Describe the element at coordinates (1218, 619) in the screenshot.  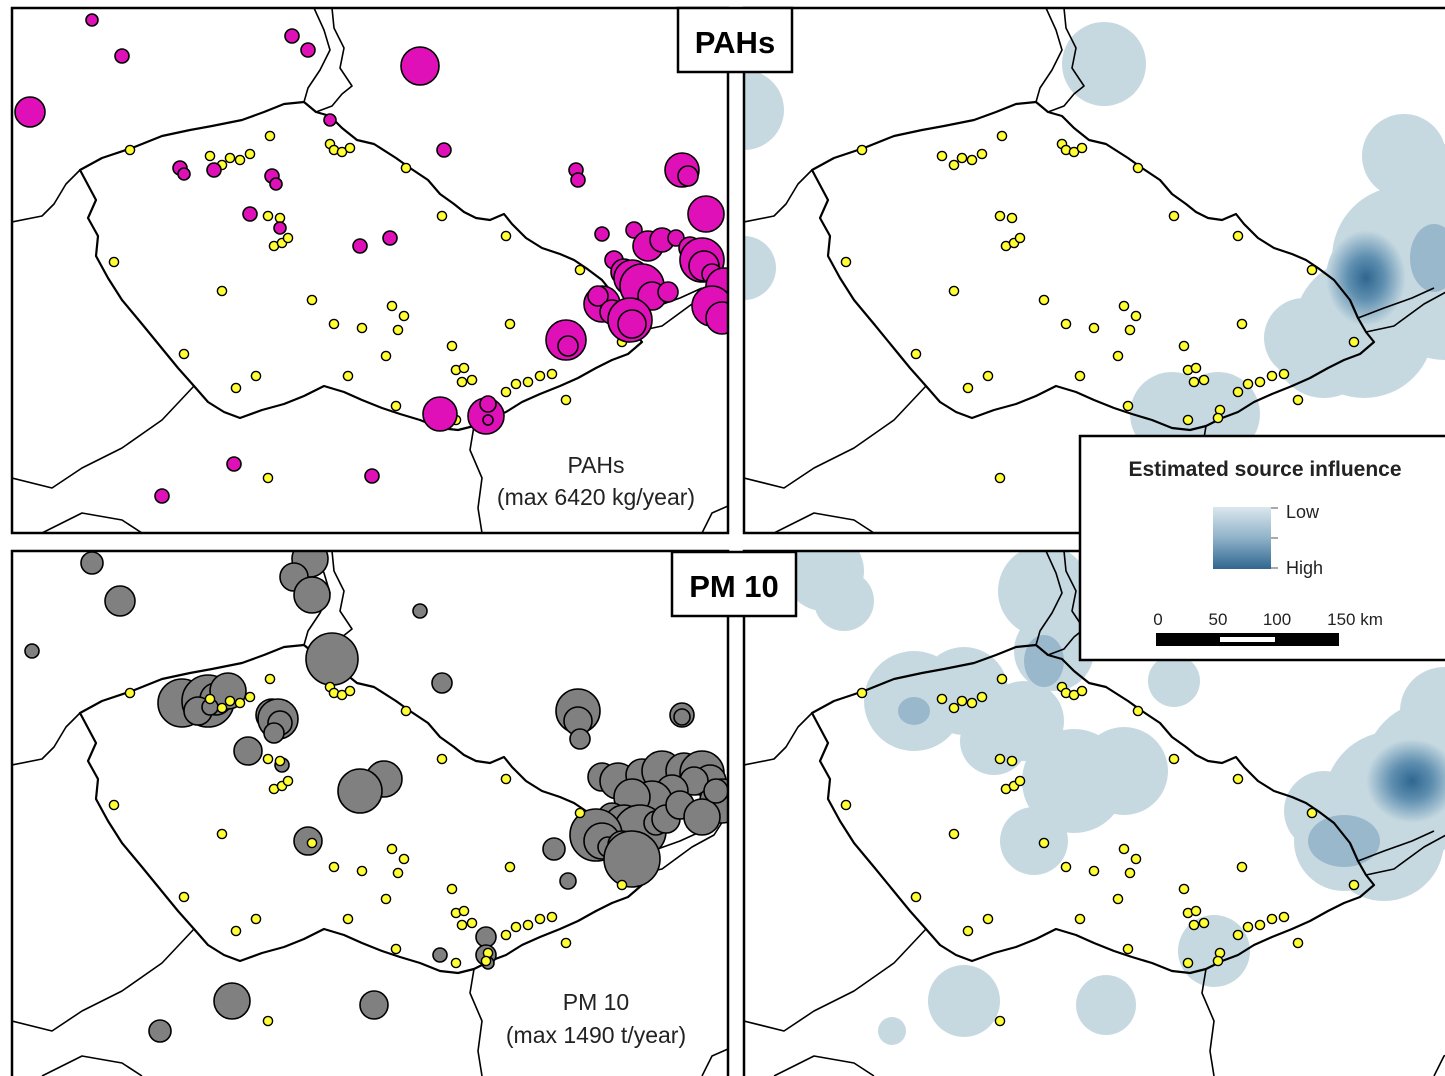
I see `scale-tick-50: 50` at that location.